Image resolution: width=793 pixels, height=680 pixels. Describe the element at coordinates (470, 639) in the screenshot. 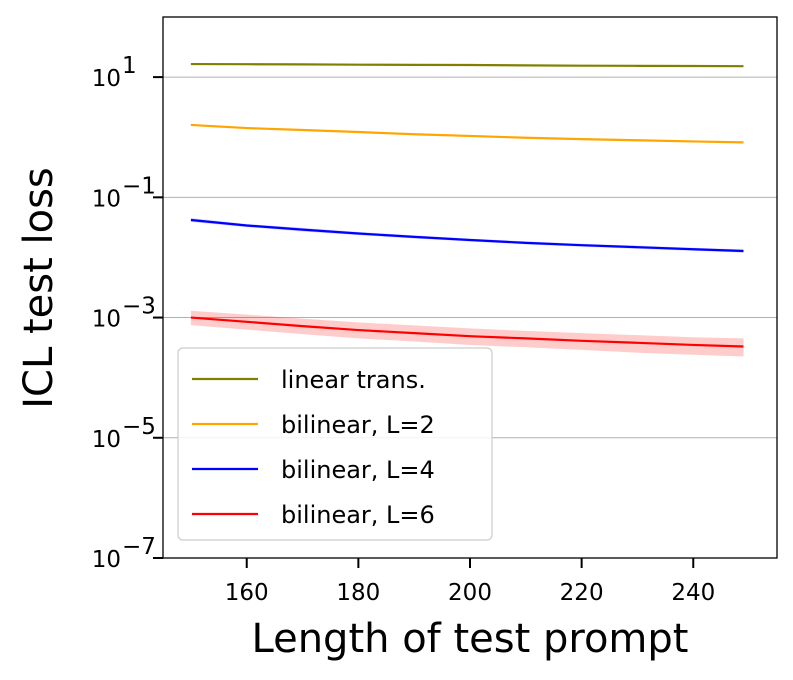

I see `x-axis-label: Length of test prompt` at that location.